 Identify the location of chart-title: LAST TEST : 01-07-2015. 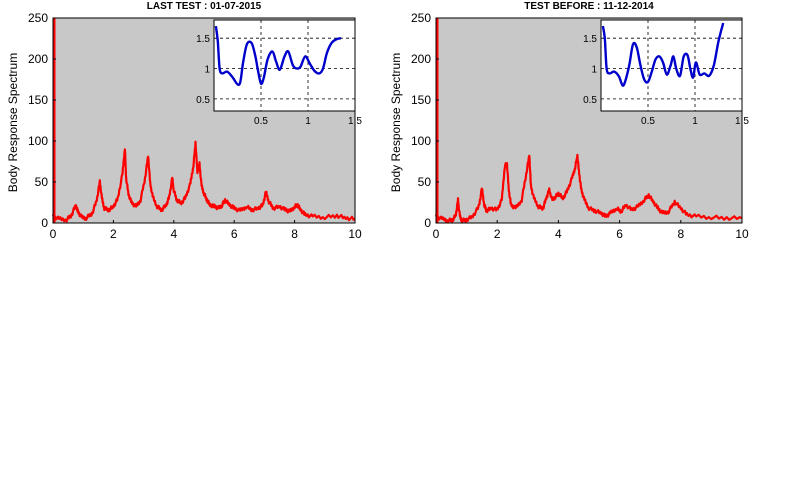
(204, 6).